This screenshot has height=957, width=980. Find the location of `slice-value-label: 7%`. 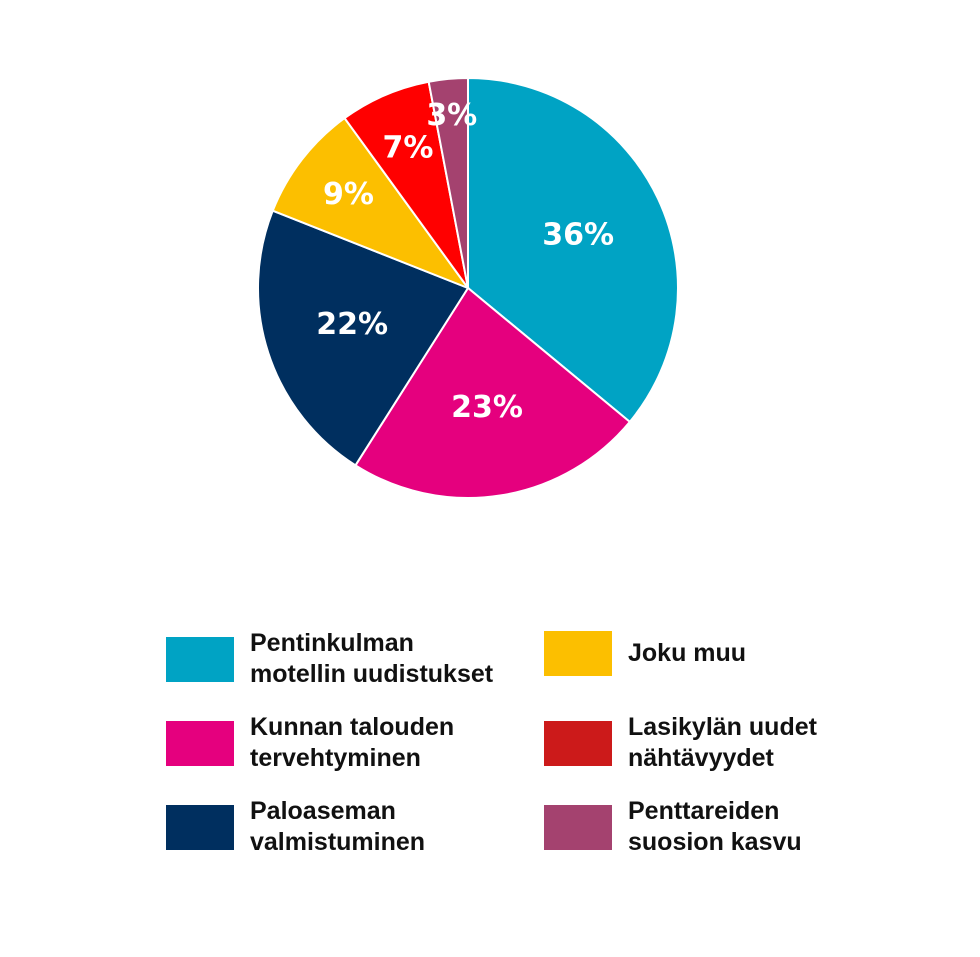

slice-value-label: 7% is located at coordinates (407, 148).